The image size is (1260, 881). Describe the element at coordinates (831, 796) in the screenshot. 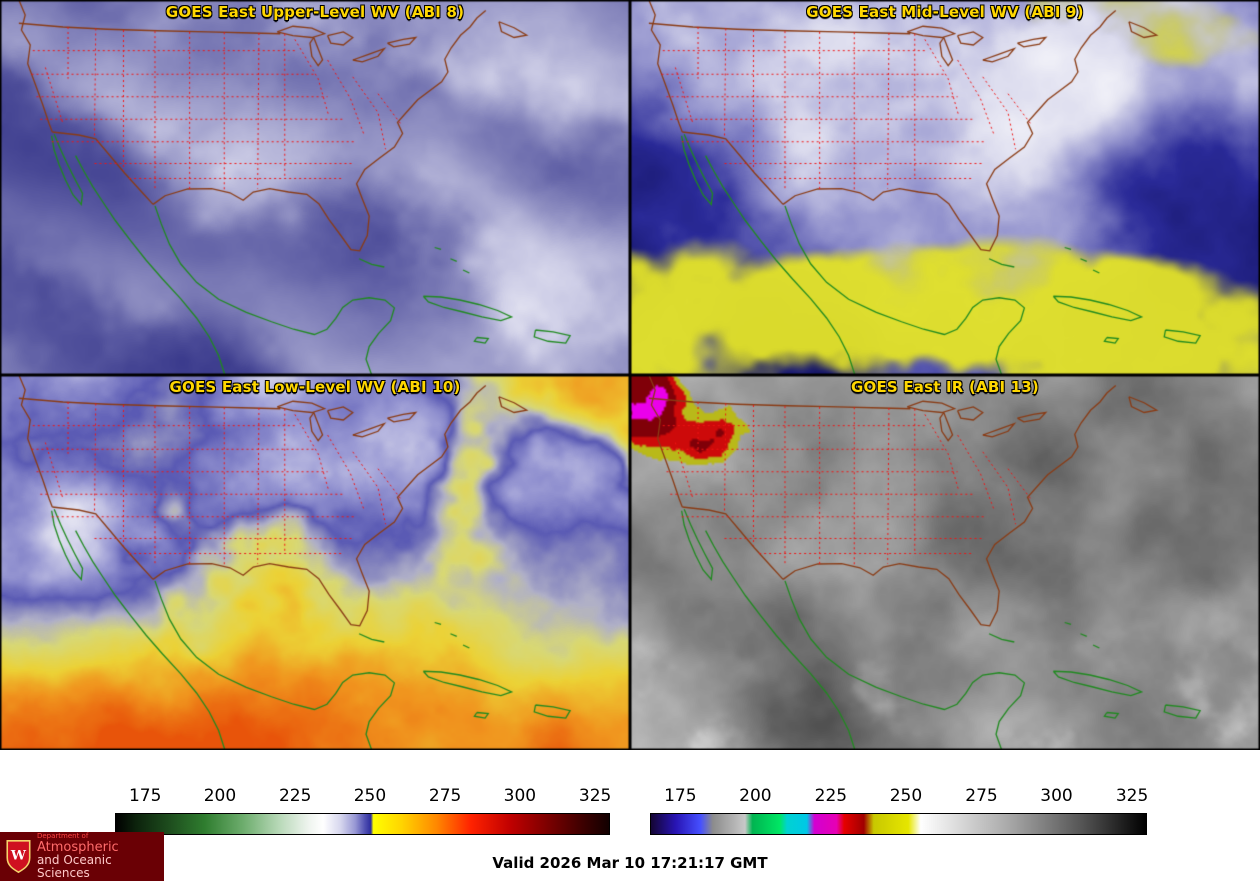

I see `ir-tick-225: 225` at that location.